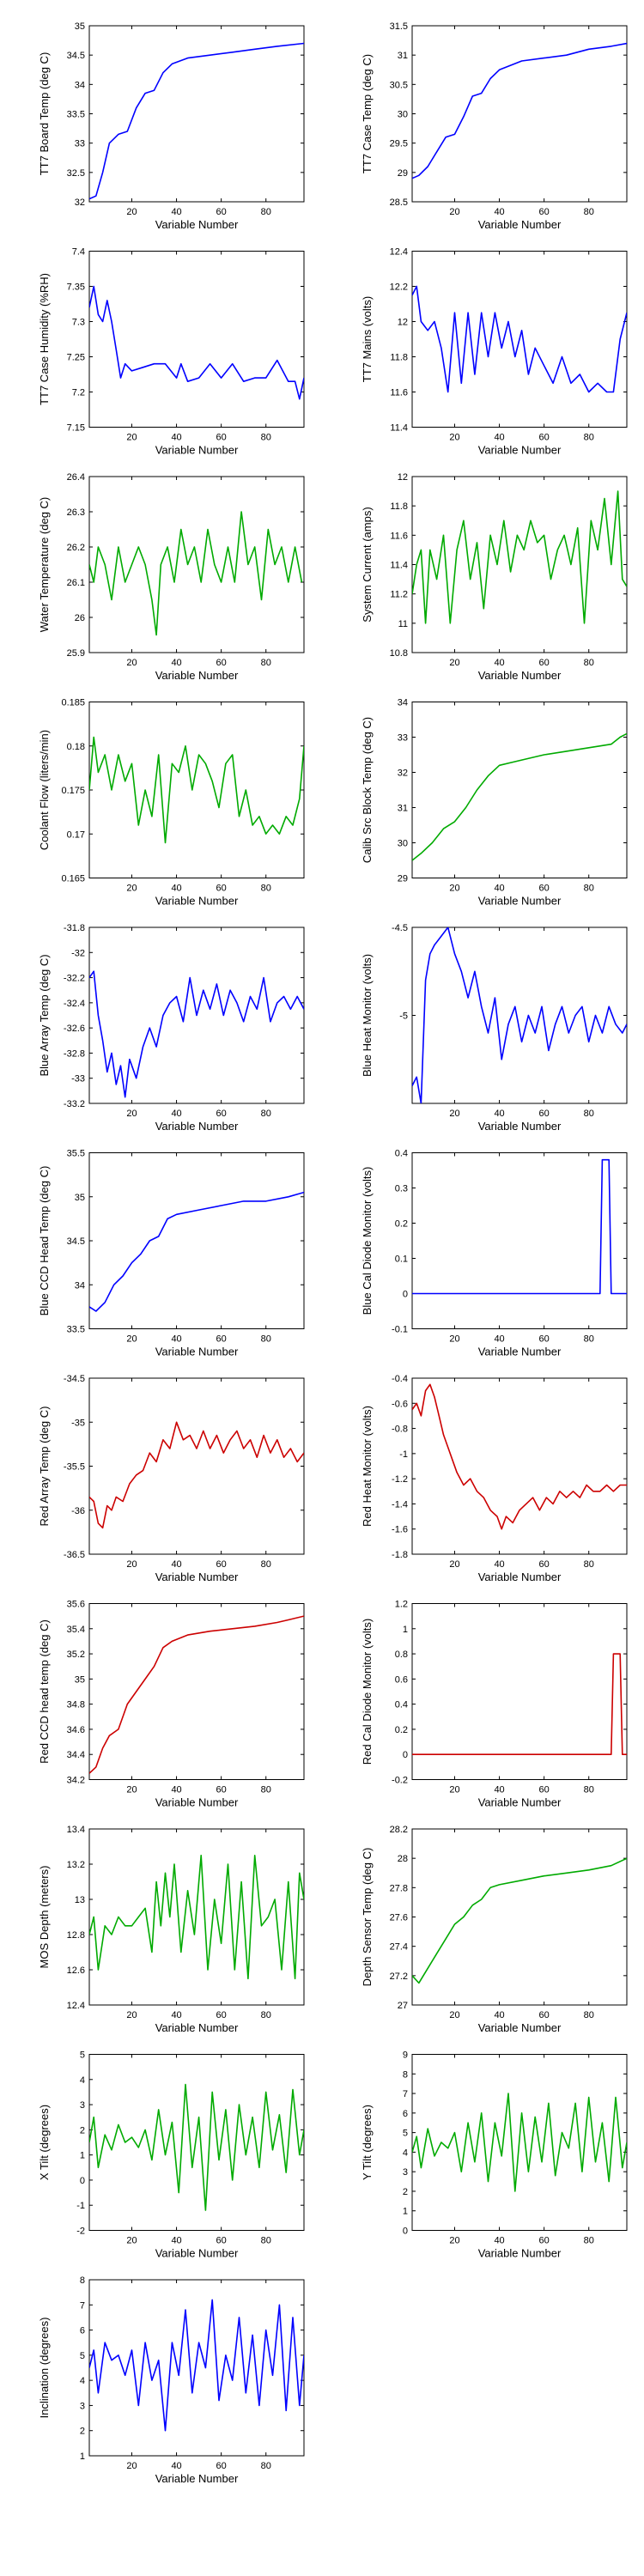  What do you see at coordinates (44, 1917) in the screenshot?
I see `y-axis-label: MOS Depth (meters)` at bounding box center [44, 1917].